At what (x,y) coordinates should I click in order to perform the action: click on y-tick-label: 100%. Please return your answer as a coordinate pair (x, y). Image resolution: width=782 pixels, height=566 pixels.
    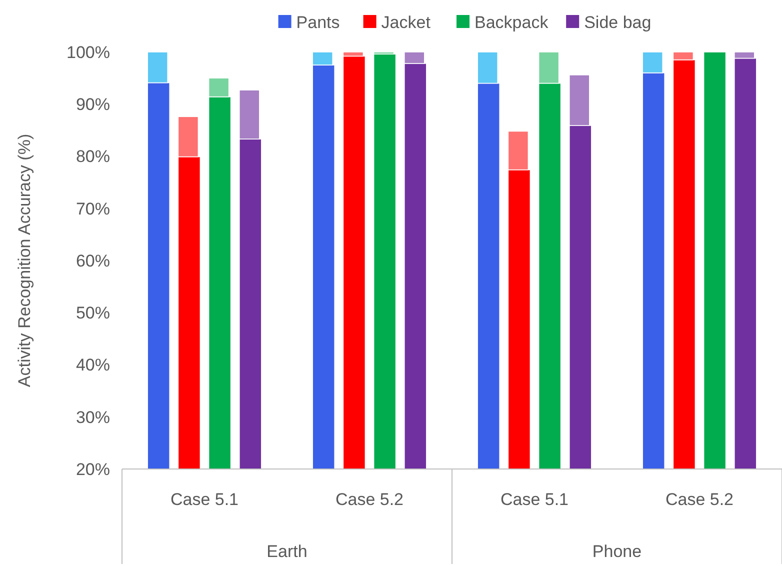
    Looking at the image, I should click on (88, 52).